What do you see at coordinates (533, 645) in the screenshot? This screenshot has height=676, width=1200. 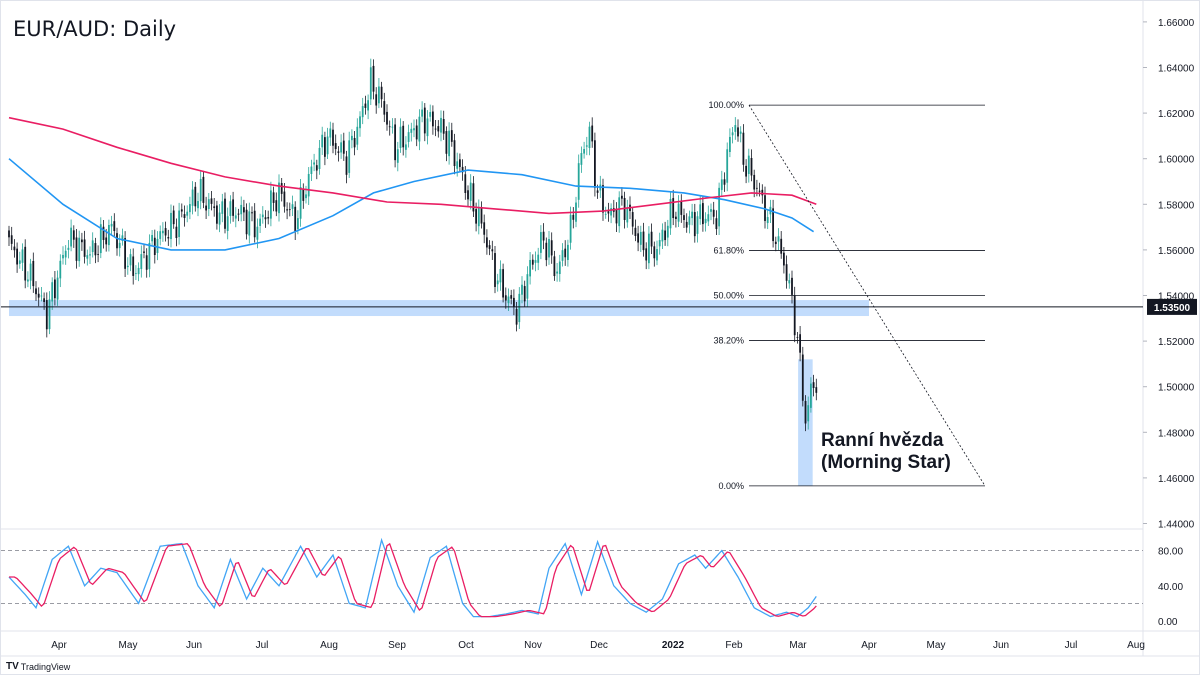 I see `time-axis-label: Nov` at bounding box center [533, 645].